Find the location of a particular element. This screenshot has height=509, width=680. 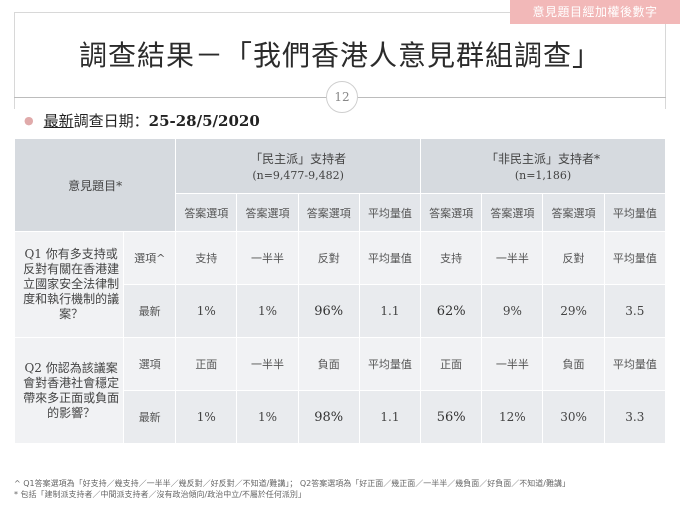

row-label: 選項 is located at coordinates (150, 364).